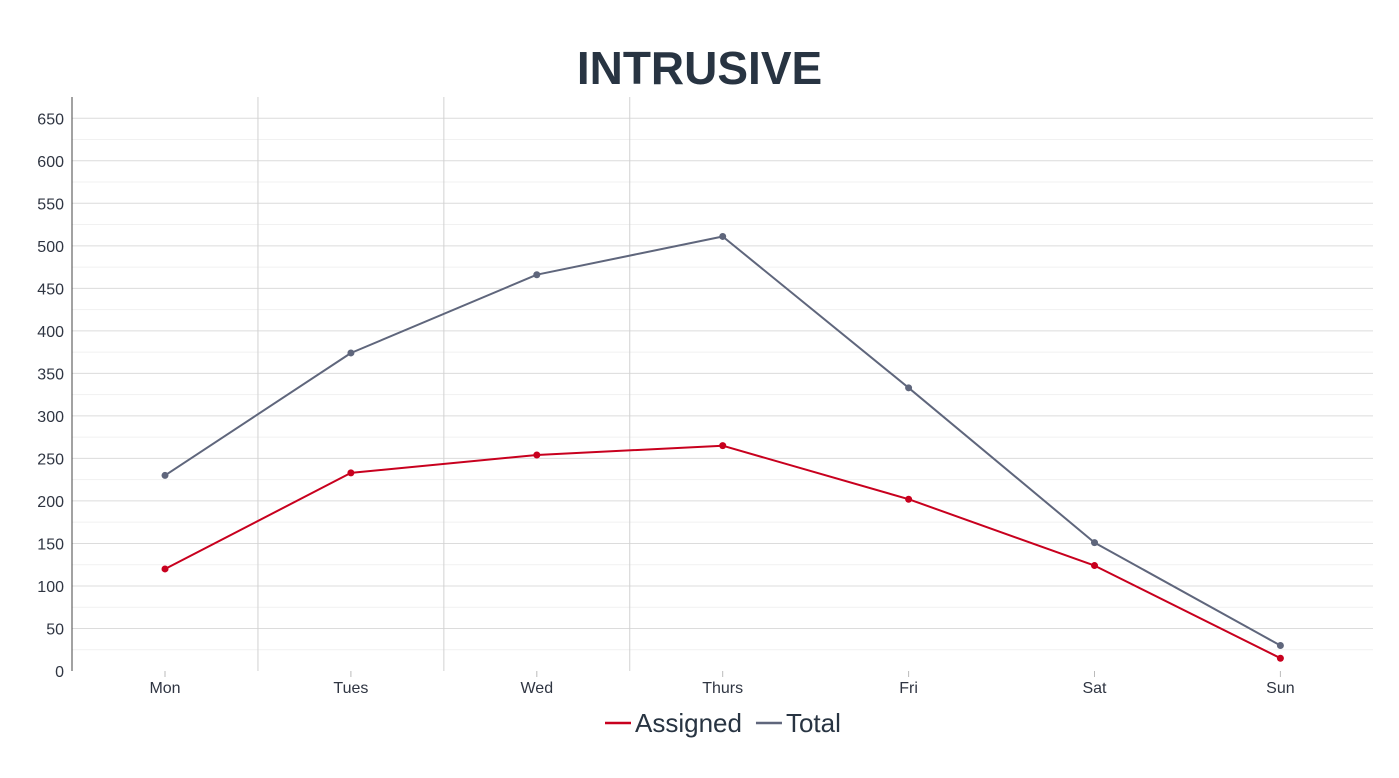 The width and height of the screenshot is (1399, 778). Describe the element at coordinates (50, 162) in the screenshot. I see `y-tick-label: 600` at that location.